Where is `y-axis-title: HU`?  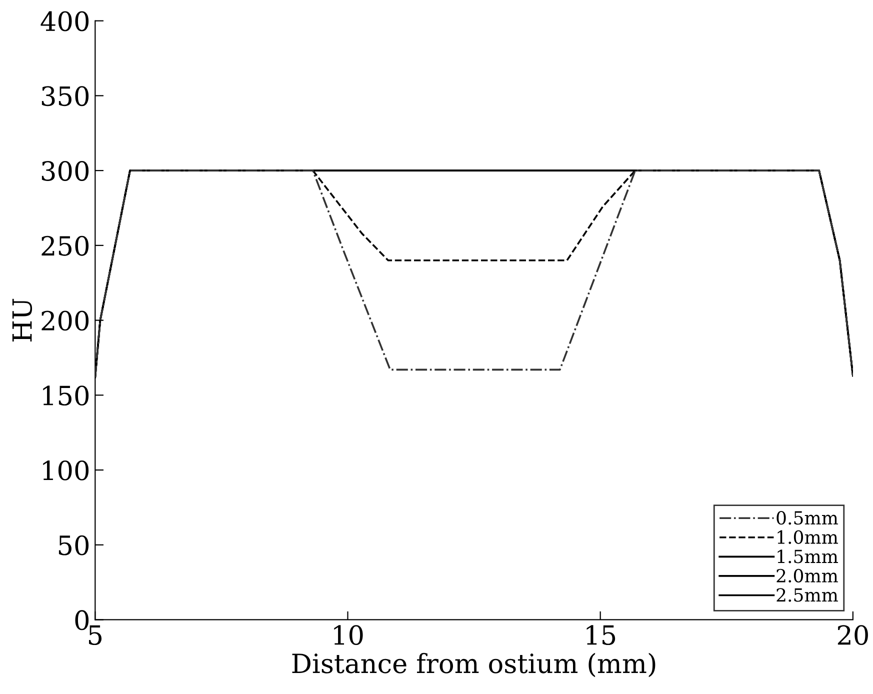 y-axis-title: HU is located at coordinates (22, 320).